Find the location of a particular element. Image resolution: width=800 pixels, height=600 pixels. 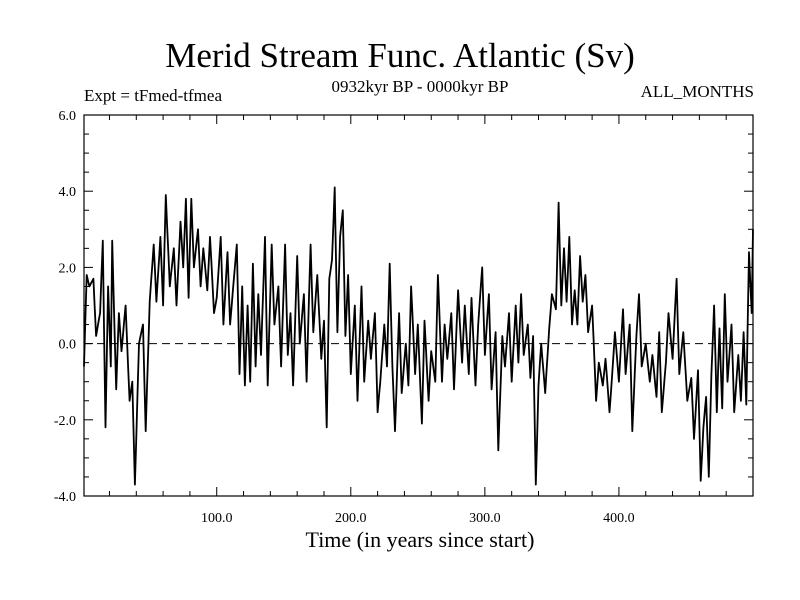

chart-title: Merid Stream Func. Atlantic (Sv) is located at coordinates (400, 55).